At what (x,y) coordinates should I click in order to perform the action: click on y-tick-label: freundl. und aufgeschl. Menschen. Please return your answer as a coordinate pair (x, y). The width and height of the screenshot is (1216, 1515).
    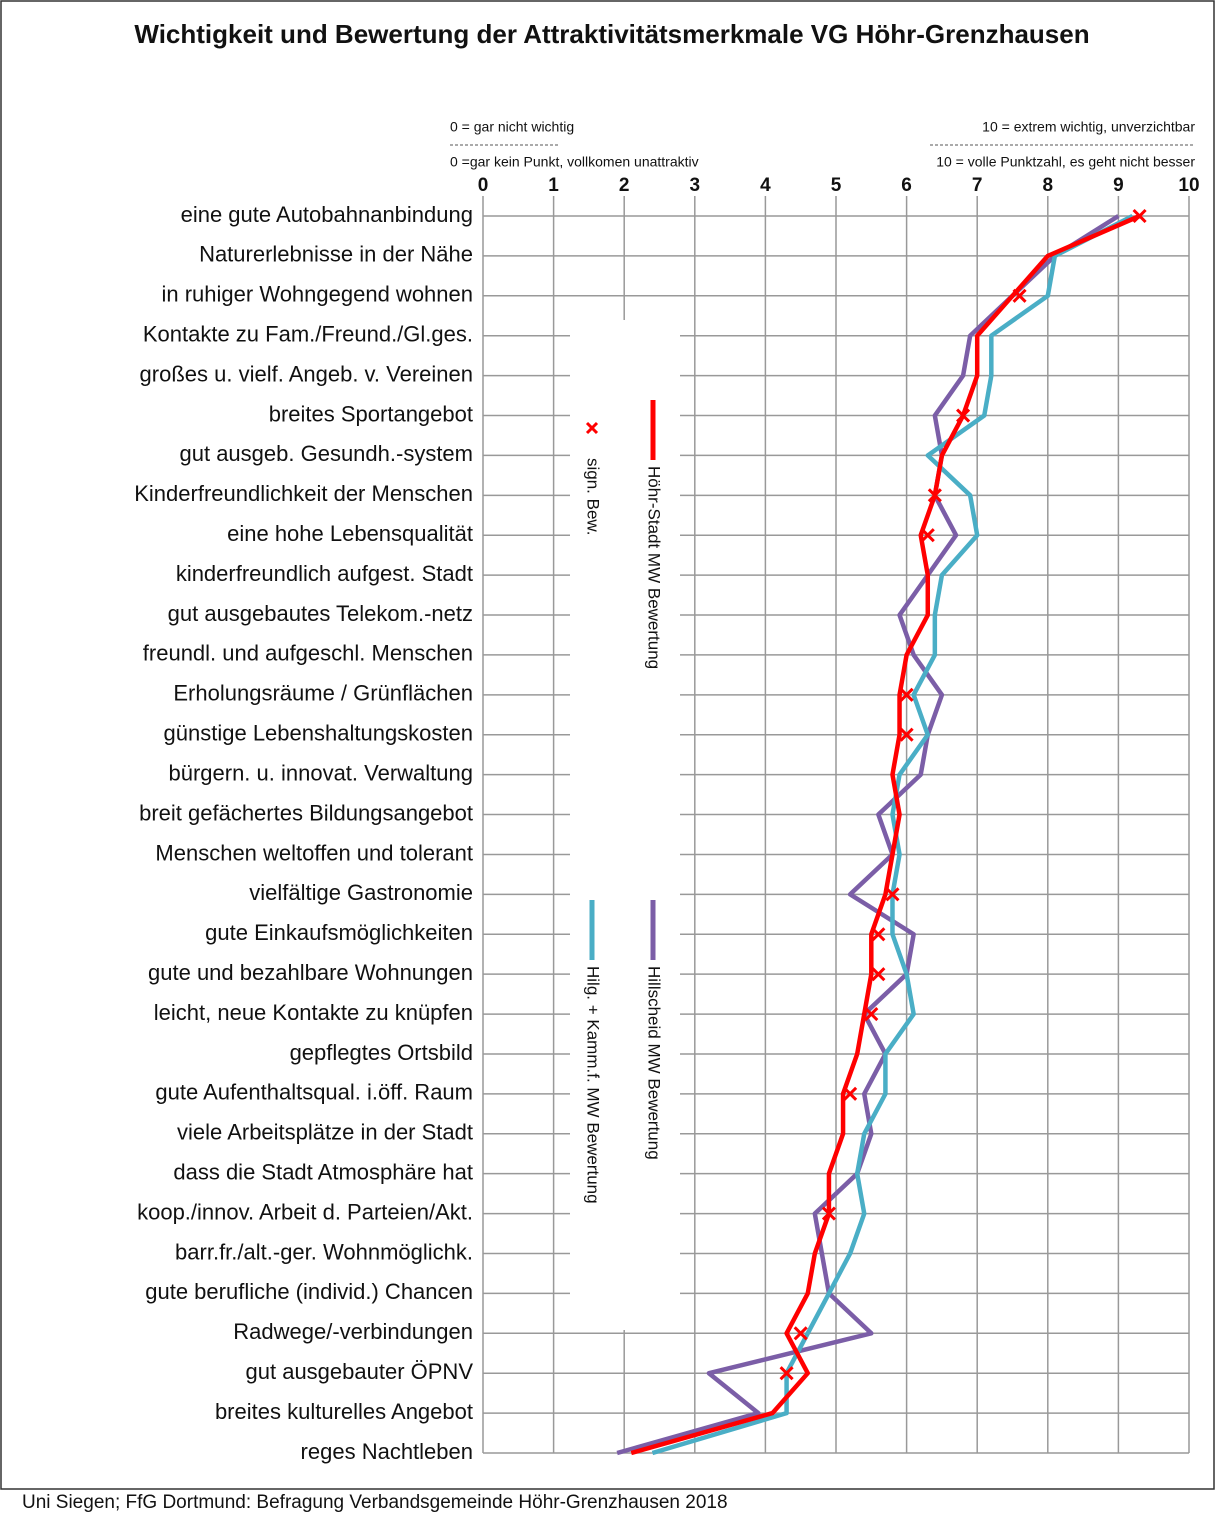
    Looking at the image, I should click on (308, 653).